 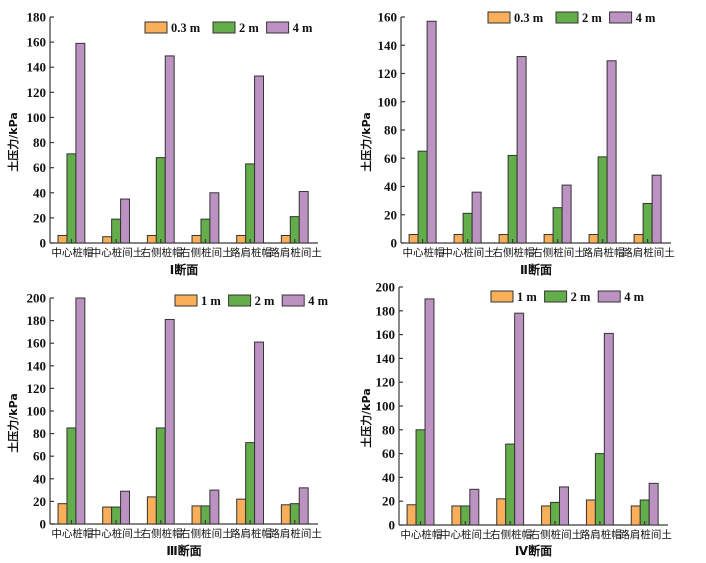 What do you see at coordinates (184, 269) in the screenshot?
I see `chart-title: Ⅰ断面` at bounding box center [184, 269].